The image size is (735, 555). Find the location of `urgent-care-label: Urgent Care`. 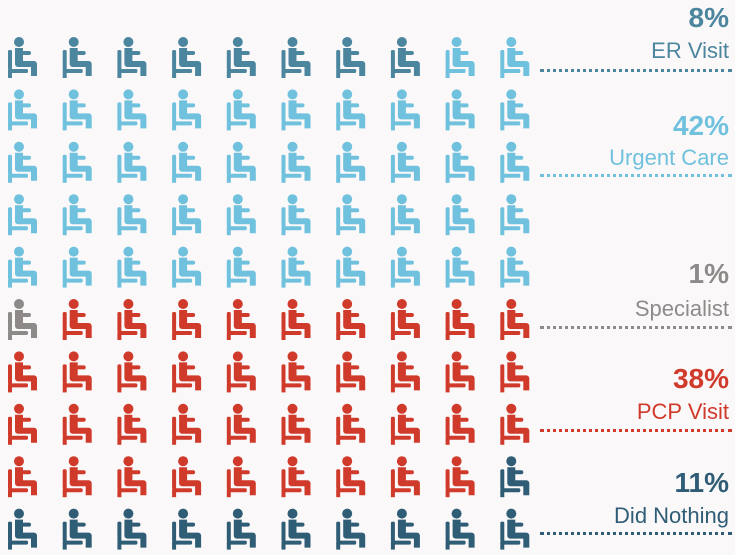

urgent-care-label: Urgent Care is located at coordinates (669, 157).